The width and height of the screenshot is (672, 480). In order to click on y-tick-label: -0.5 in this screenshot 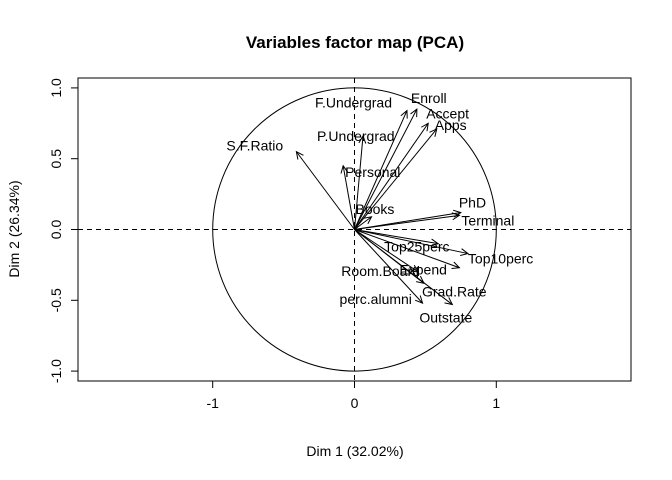, I will do `click(56, 300)`.